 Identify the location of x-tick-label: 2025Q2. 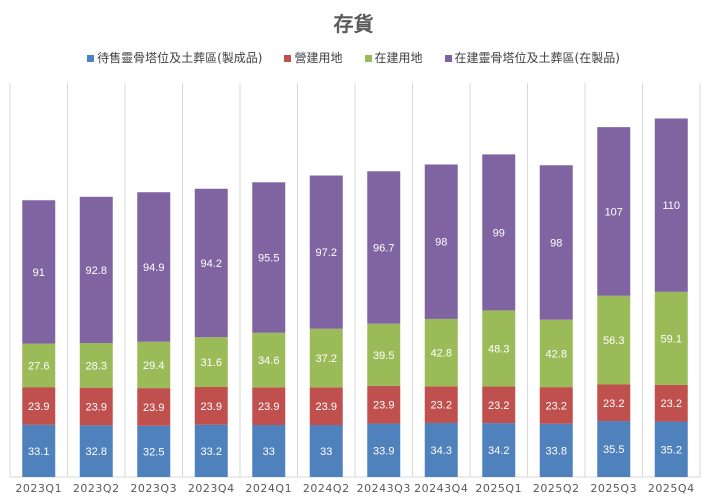
(556, 488).